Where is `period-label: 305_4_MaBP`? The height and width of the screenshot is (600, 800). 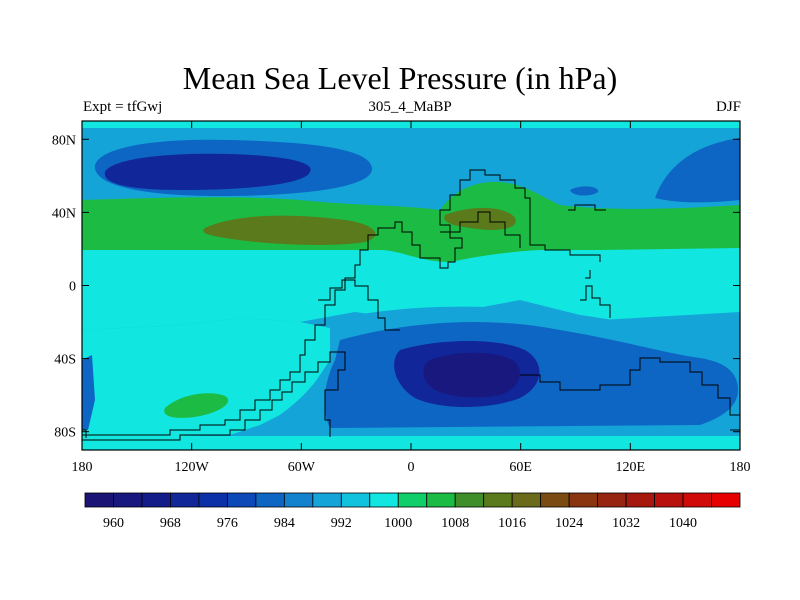 period-label: 305_4_MaBP is located at coordinates (410, 107).